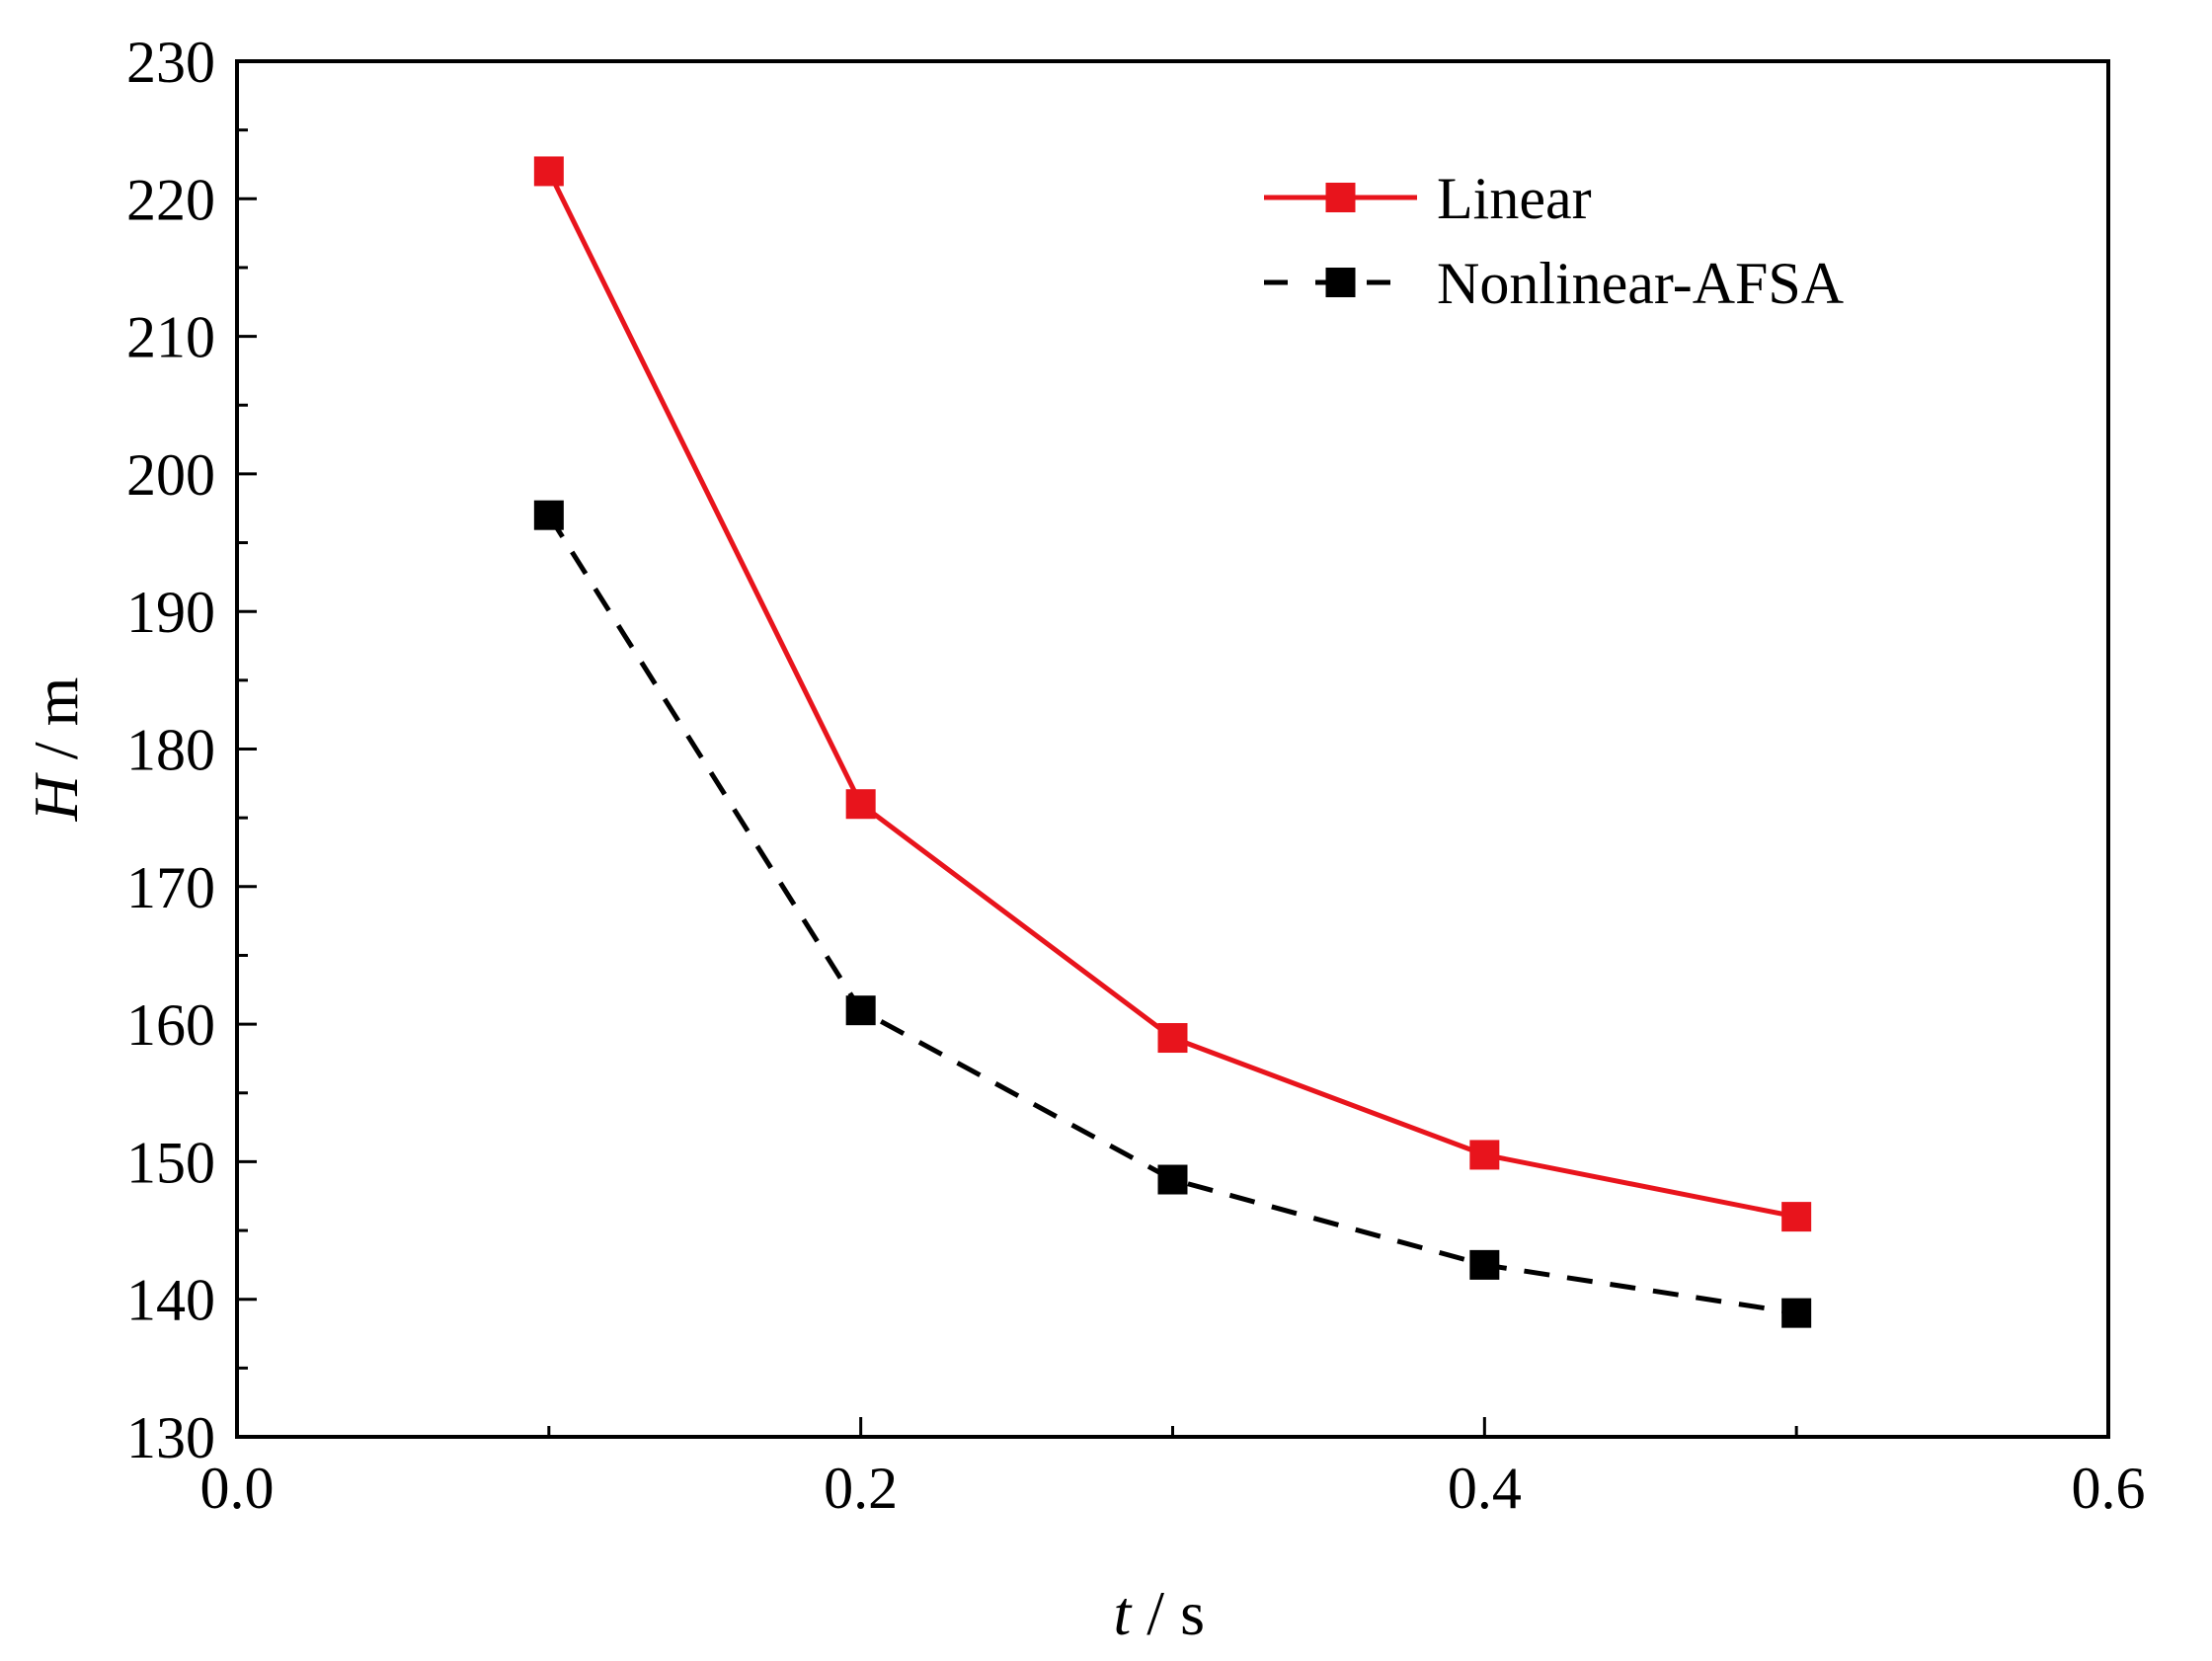  Describe the element at coordinates (56, 797) in the screenshot. I see `y-axis-variable: H` at that location.